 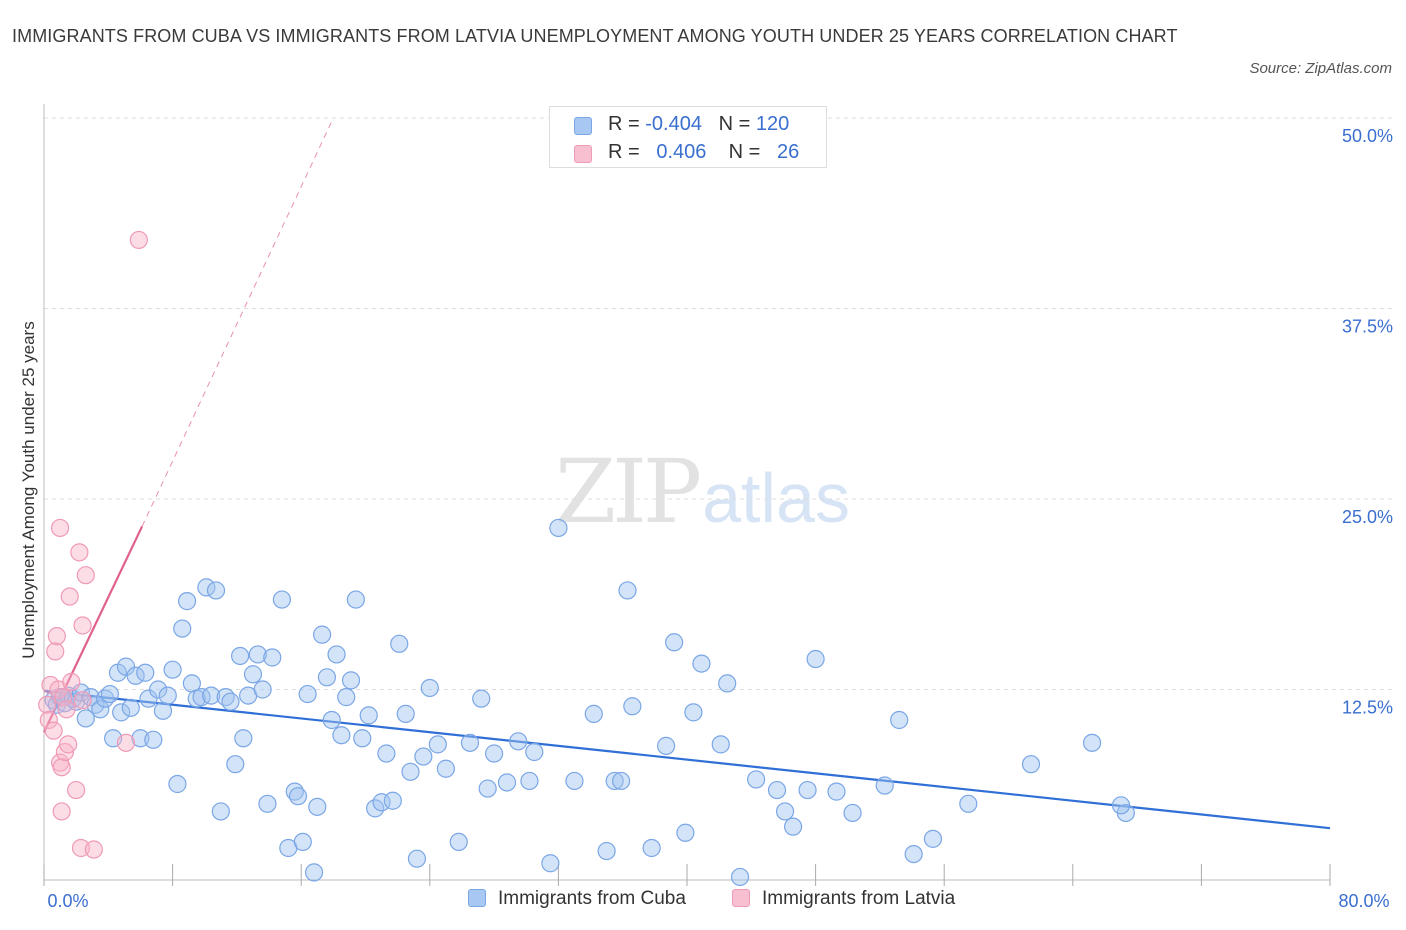 What do you see at coordinates (477, 898) in the screenshot?
I see `bottom-cuba-swatch` at bounding box center [477, 898].